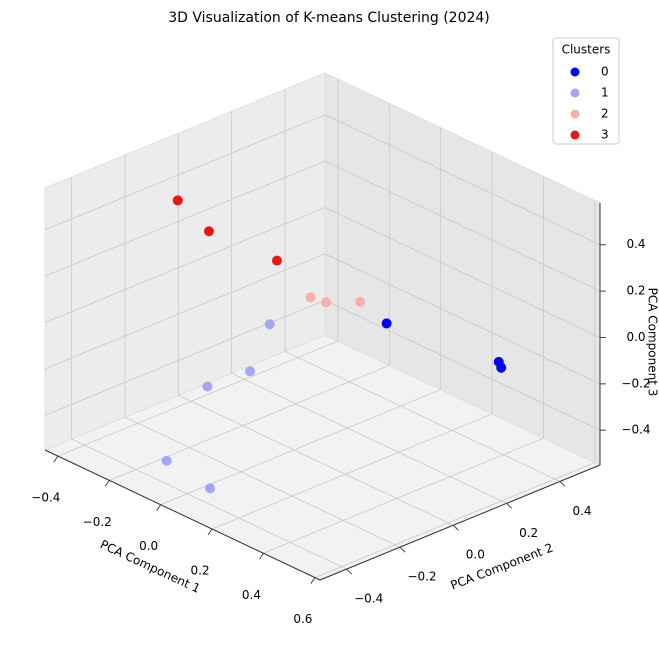  I want to click on y-tick-label: −0.2, so click(421, 577).